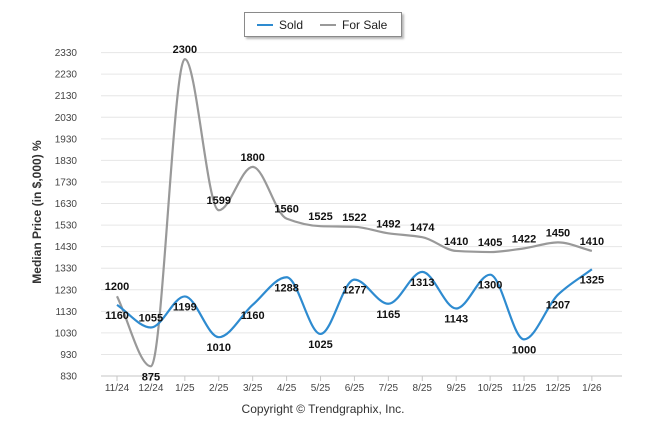 The image size is (646, 434). I want to click on x-tick-label: 10/25, so click(490, 388).